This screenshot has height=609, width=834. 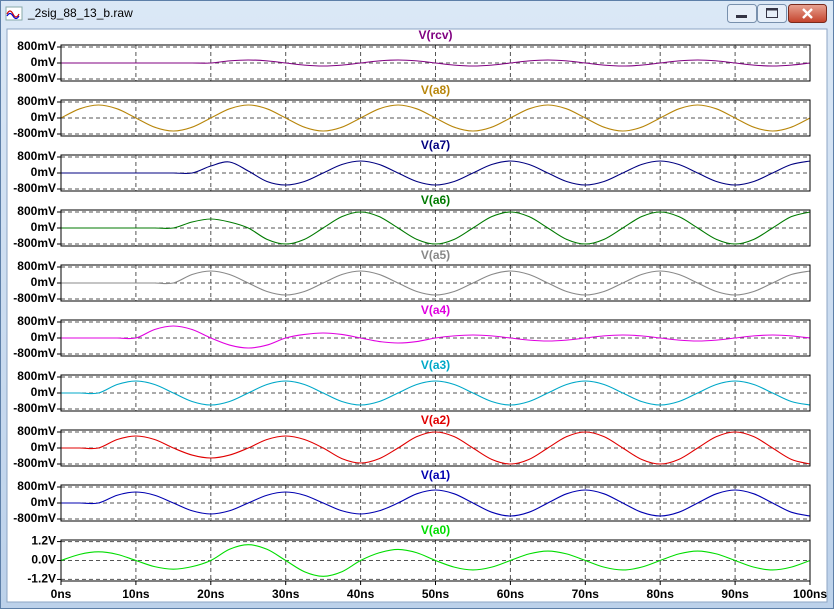 I want to click on y-tick-label: 0.0V, so click(x=43, y=560).